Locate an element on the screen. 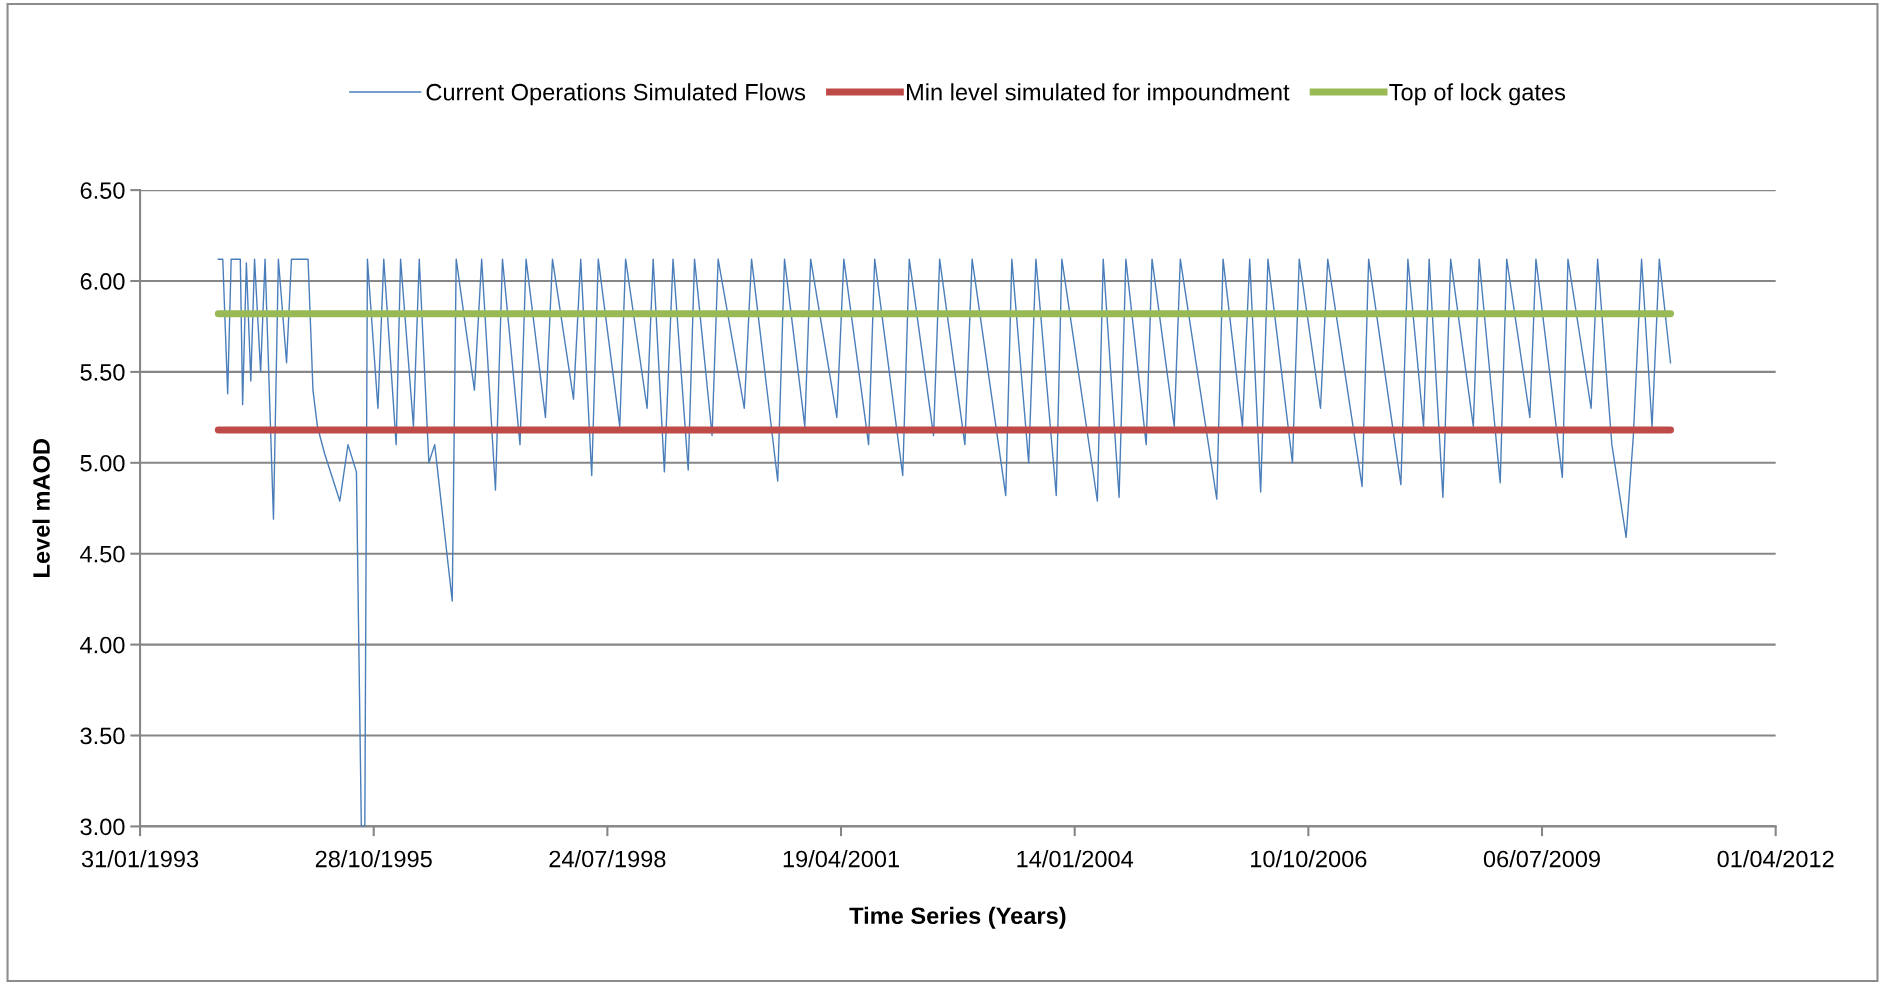 The width and height of the screenshot is (1885, 985). x-tick-label: 01/04/2012 is located at coordinates (1775, 859).